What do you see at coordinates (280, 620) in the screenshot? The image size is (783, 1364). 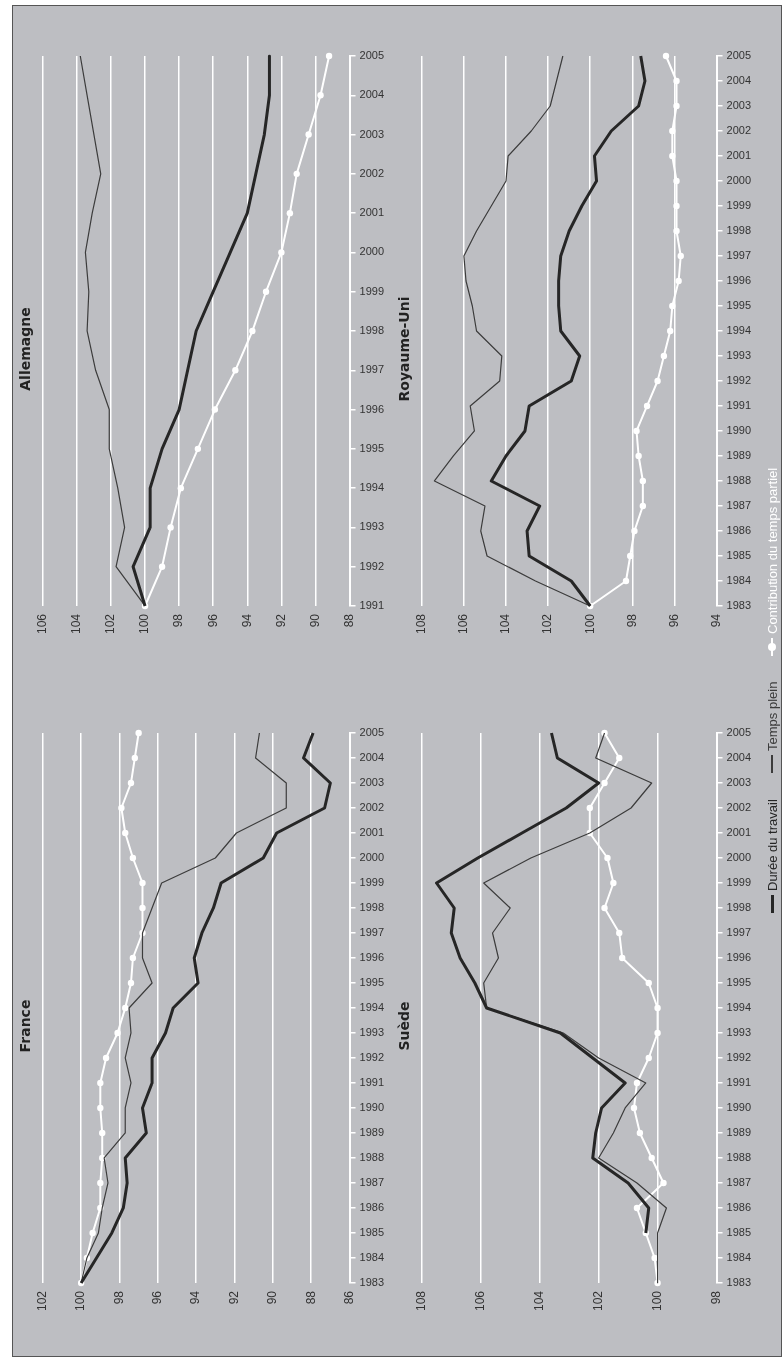 I see `x-tick-label: 92` at bounding box center [280, 620].